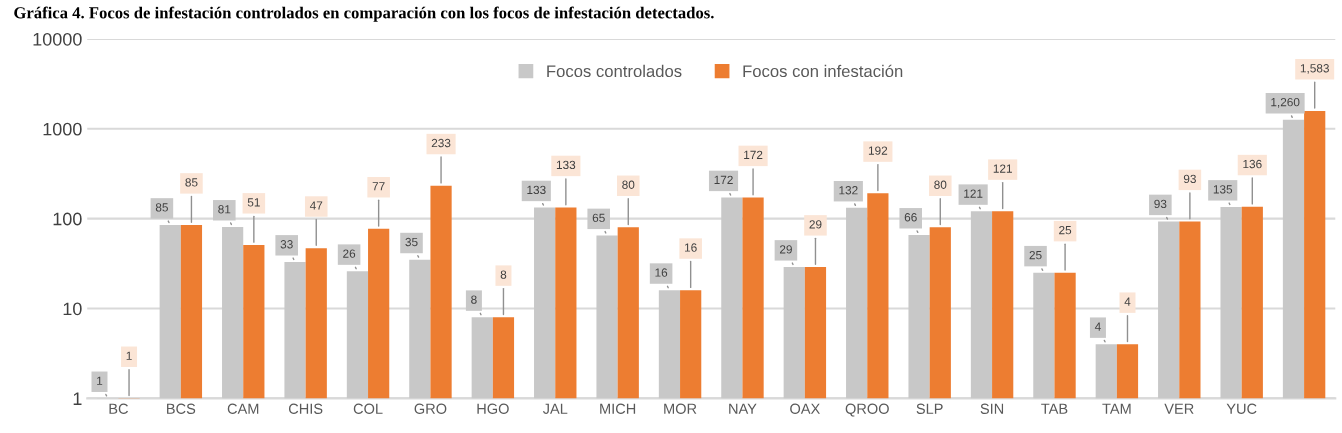  Describe the element at coordinates (378, 186) in the screenshot. I see `data-label: 77` at that location.